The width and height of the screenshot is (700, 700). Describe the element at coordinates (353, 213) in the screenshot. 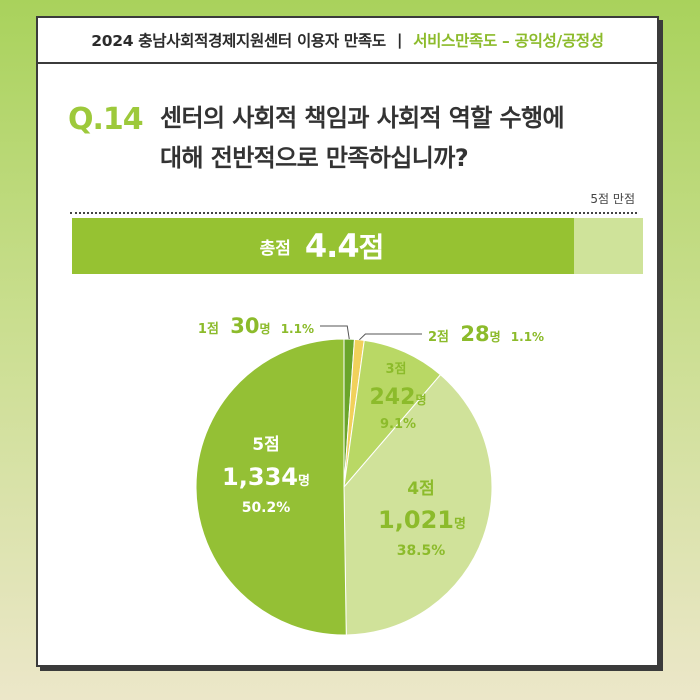

I see `dotted-divider` at that location.